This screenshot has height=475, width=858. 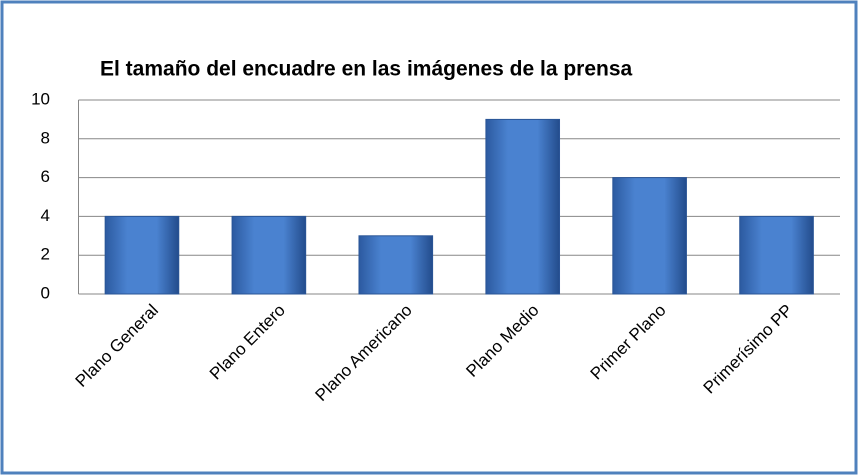 What do you see at coordinates (45, 137) in the screenshot?
I see `y-tick-label: 8` at bounding box center [45, 137].